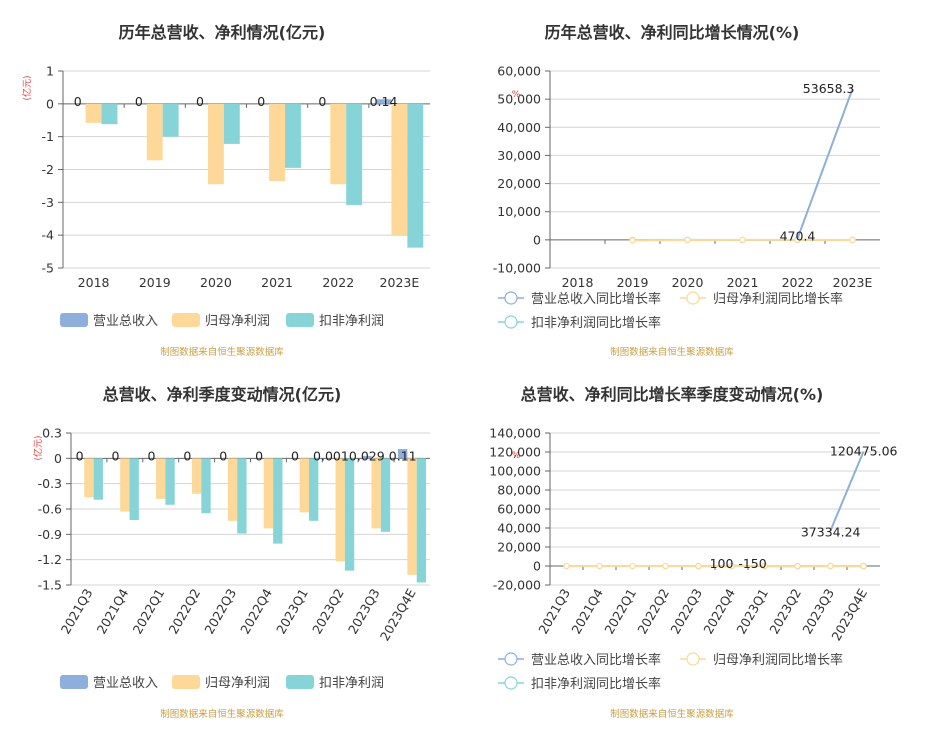 The width and height of the screenshot is (937, 744). What do you see at coordinates (519, 155) in the screenshot?
I see `y-tick-label: 30,000` at bounding box center [519, 155].